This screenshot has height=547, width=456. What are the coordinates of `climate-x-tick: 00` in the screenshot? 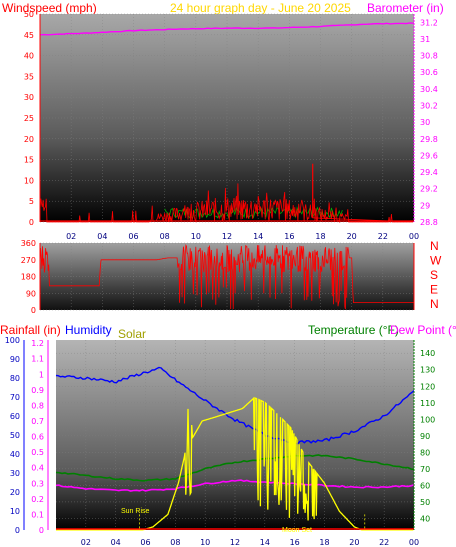 It's located at (414, 542).